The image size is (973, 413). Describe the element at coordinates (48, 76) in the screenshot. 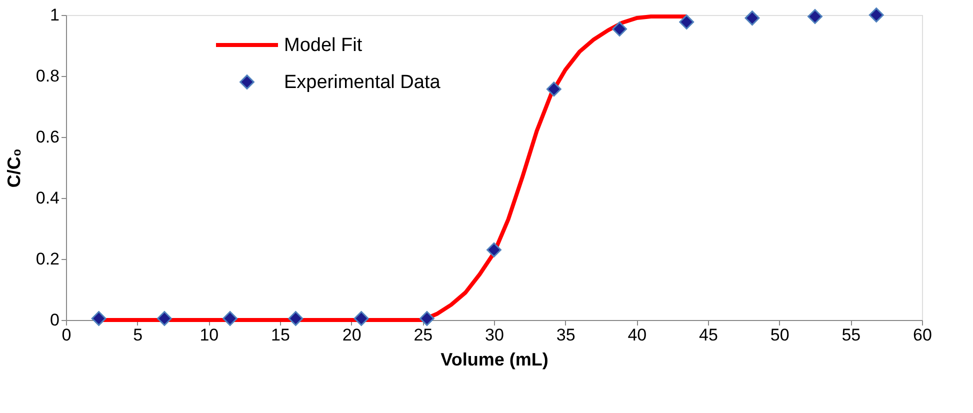

I see `y-tick-label: 0.8` at that location.